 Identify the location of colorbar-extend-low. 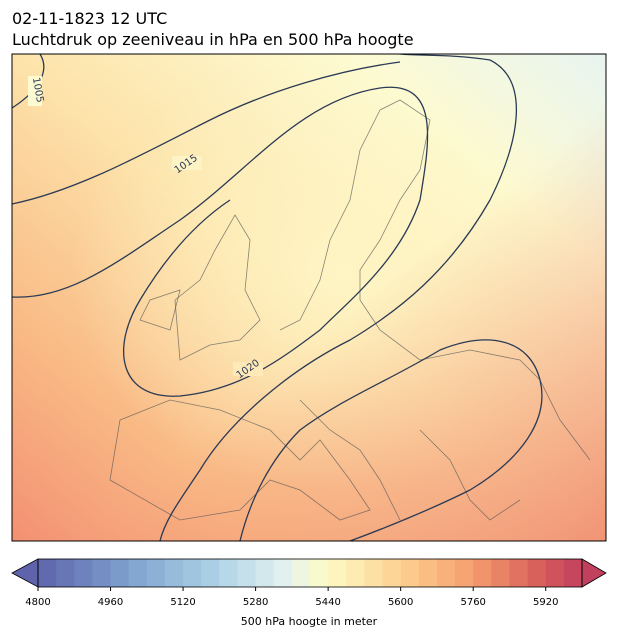
(25, 573).